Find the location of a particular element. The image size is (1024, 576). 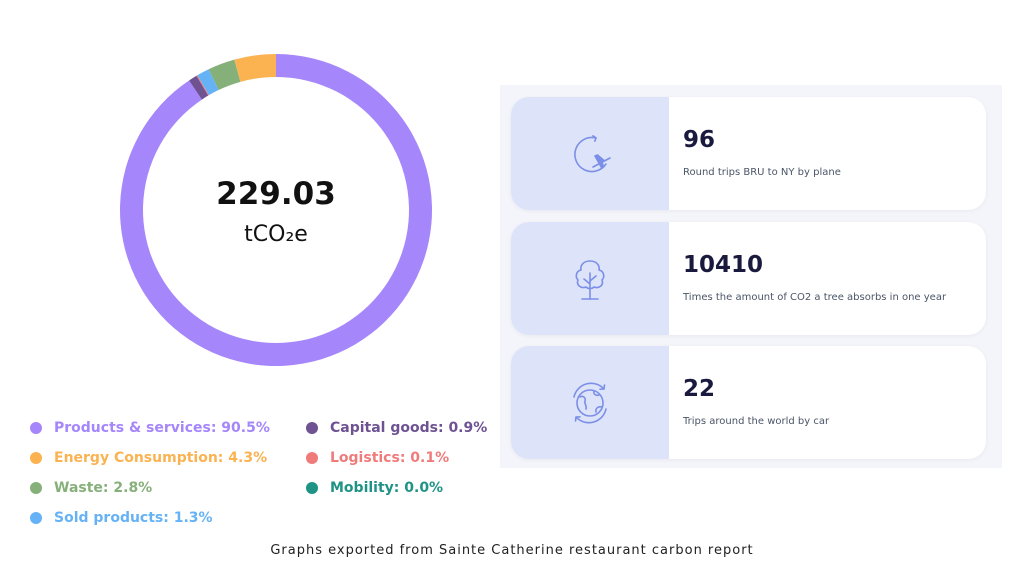

tree-icon is located at coordinates (590, 279).